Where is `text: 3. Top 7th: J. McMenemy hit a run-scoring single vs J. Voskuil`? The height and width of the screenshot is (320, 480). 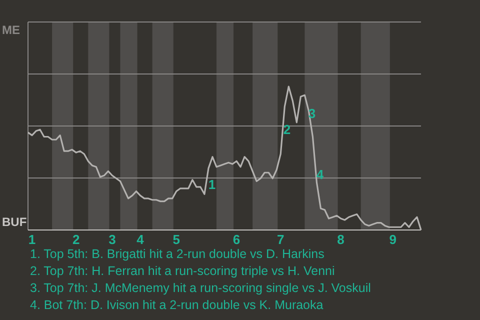 text: 3. Top 7th: J. McMenemy hit a run-scoring single vs J. Voskuil is located at coordinates (200, 288).